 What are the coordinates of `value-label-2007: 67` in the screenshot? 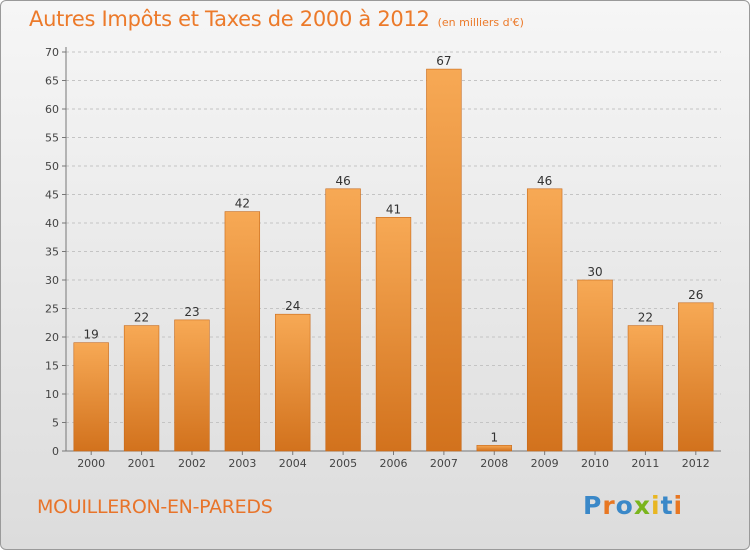 It's located at (443, 61).